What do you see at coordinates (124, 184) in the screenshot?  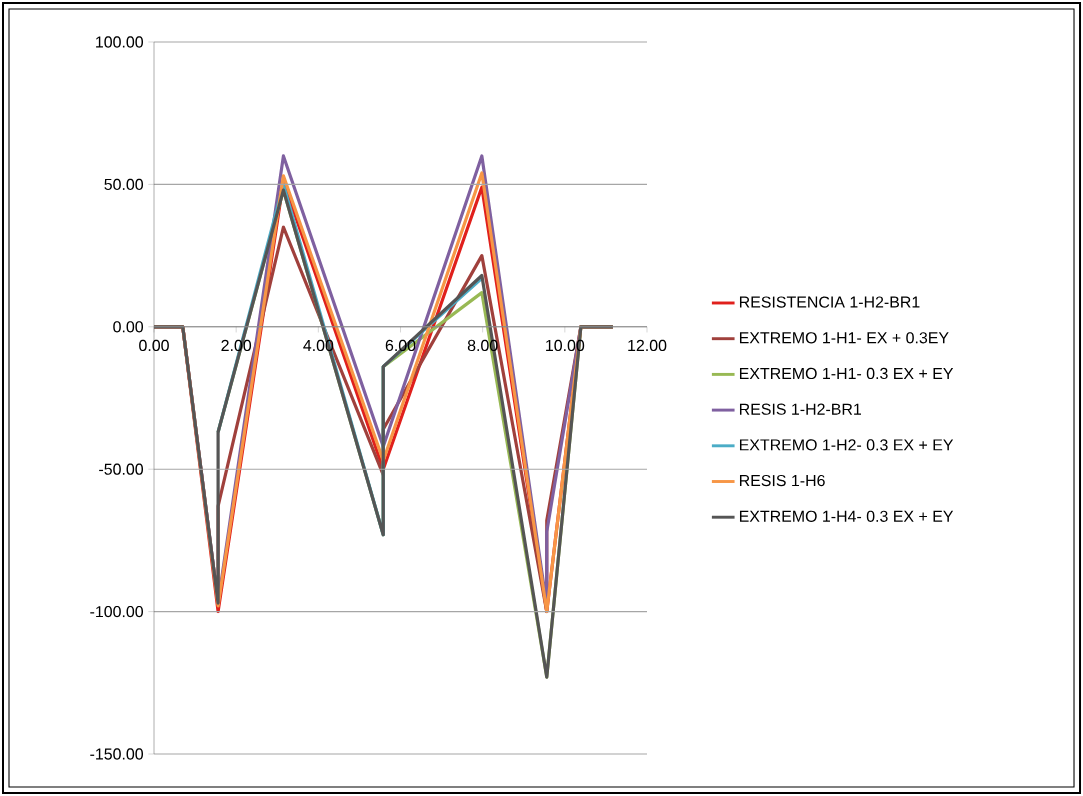 I see `y-tick-label: 50.00` at bounding box center [124, 184].